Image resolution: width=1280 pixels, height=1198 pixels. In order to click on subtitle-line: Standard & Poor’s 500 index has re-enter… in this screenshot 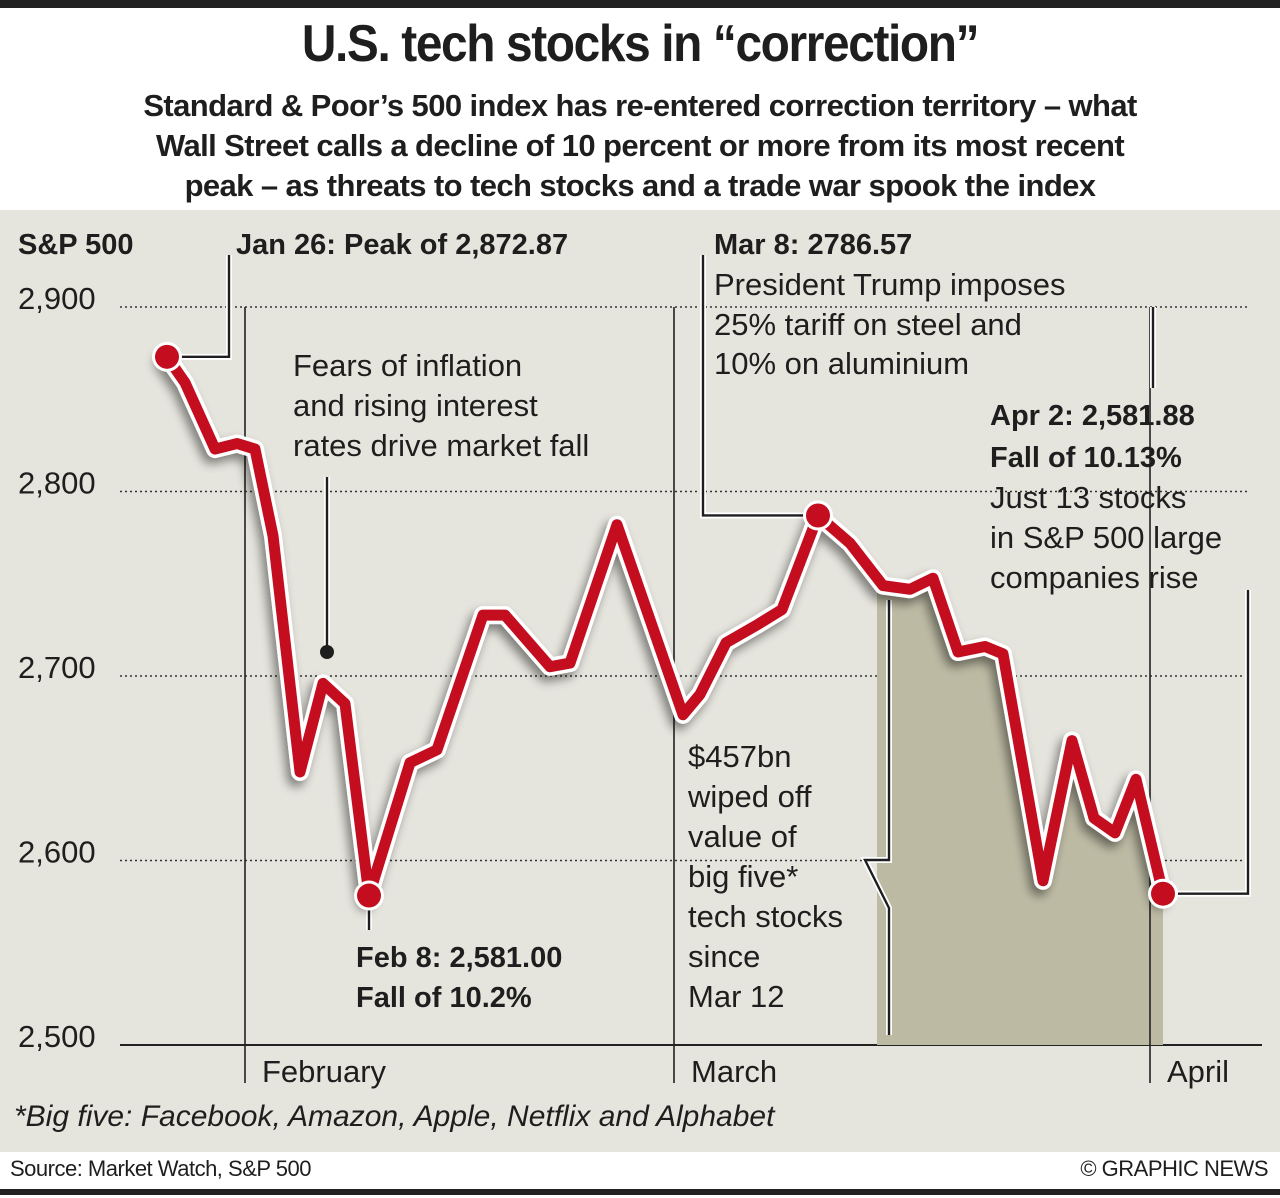, I will do `click(640, 105)`.